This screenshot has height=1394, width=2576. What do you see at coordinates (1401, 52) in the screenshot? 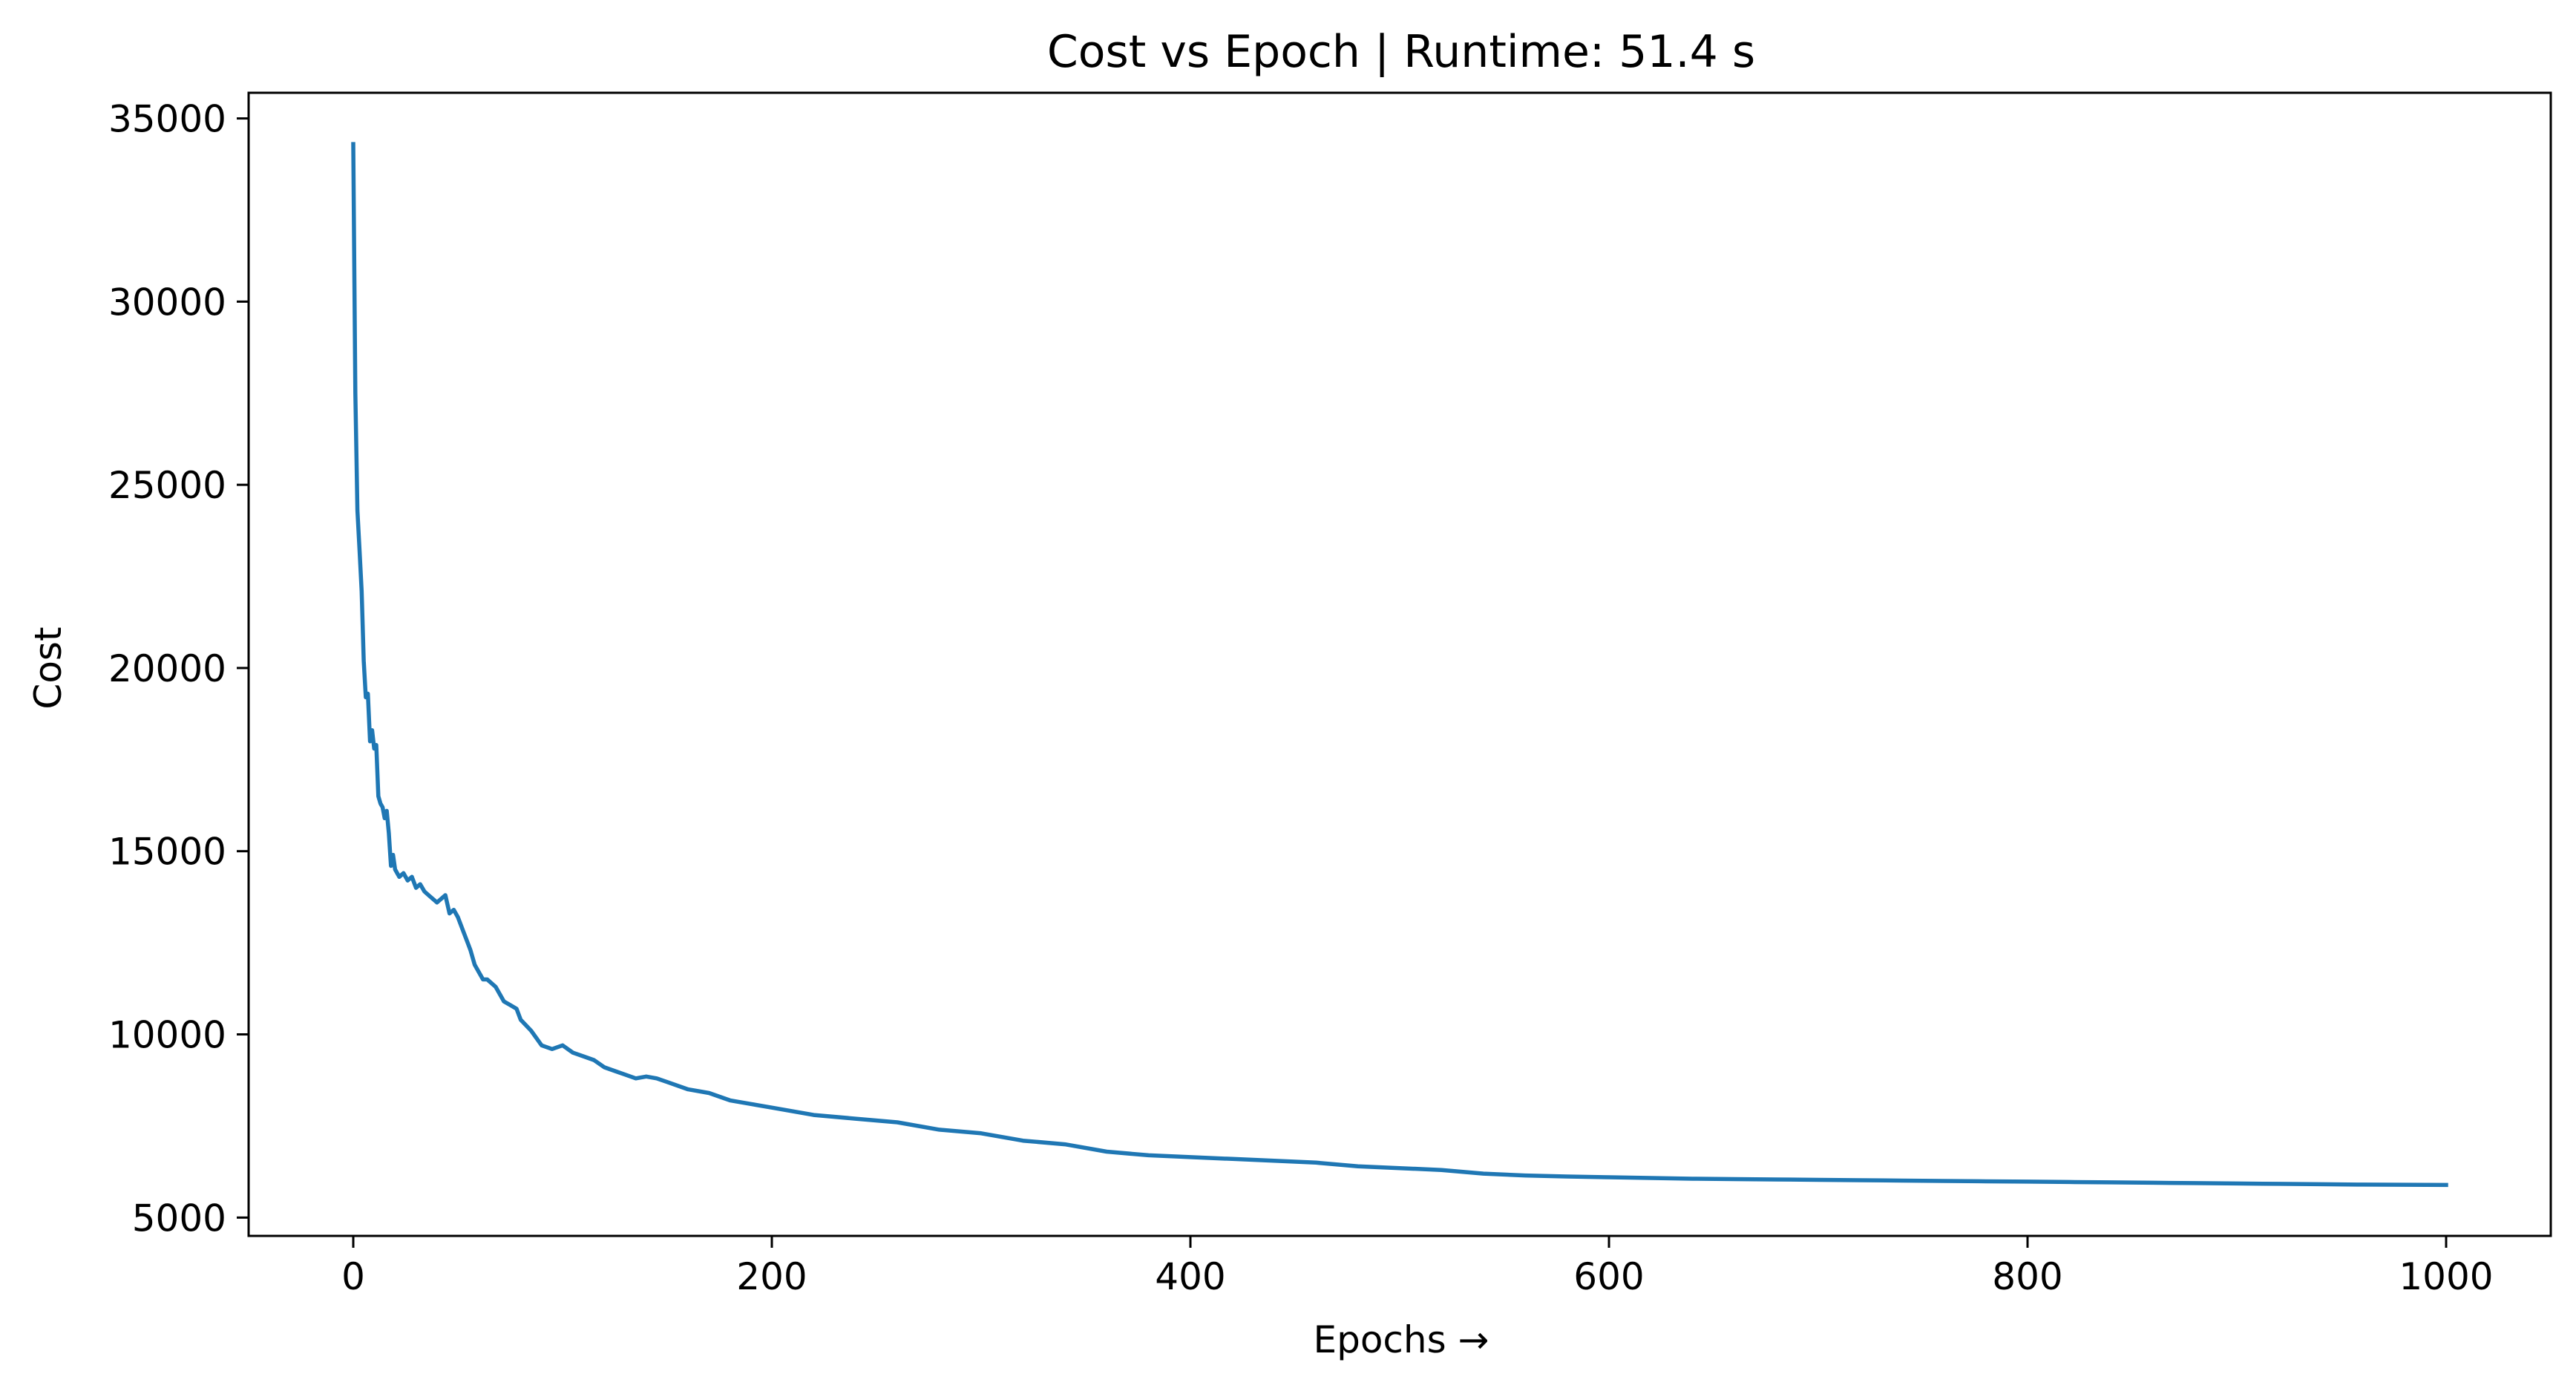
I see `chart-title: Cost vs Epoch | Runtime: 51.4 s` at bounding box center [1401, 52].